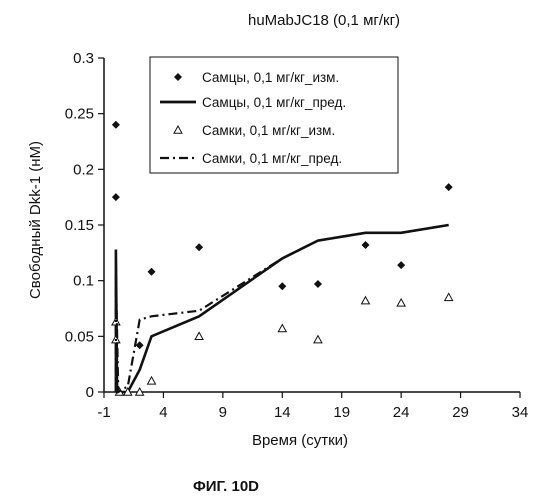  What do you see at coordinates (83, 281) in the screenshot?
I see `y-tick-label: 0.1` at bounding box center [83, 281].